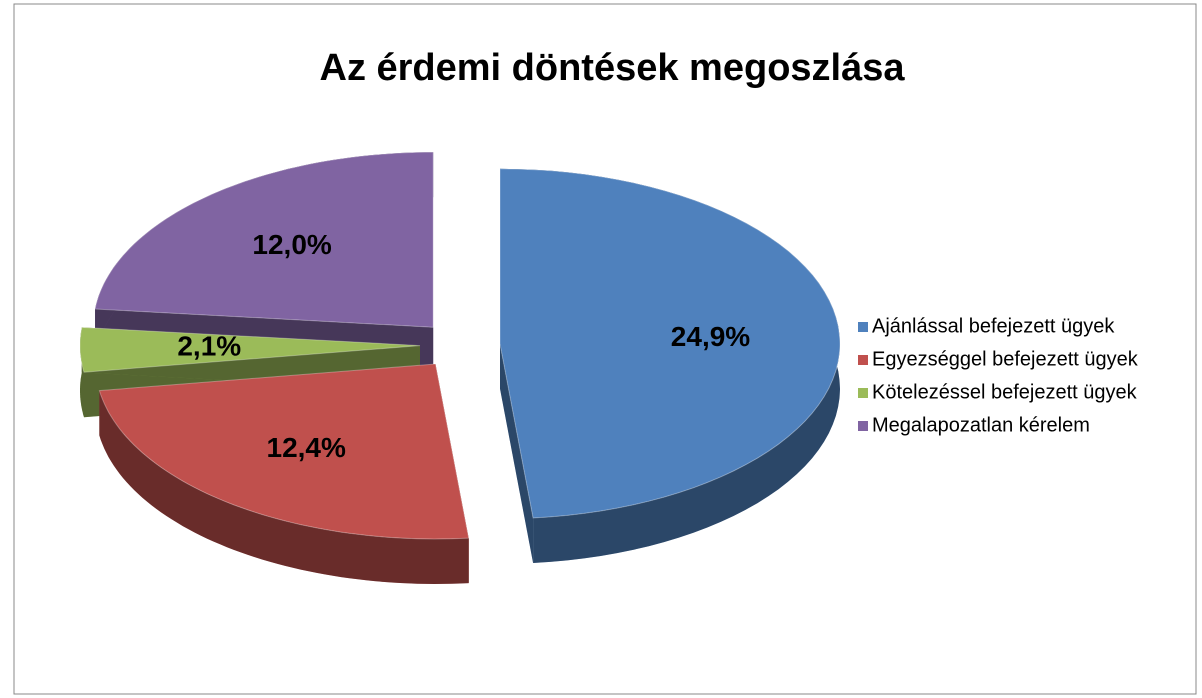 This screenshot has width=1202, height=698. I want to click on legend-label: Ajánlással befejezett ügyek, so click(993, 326).